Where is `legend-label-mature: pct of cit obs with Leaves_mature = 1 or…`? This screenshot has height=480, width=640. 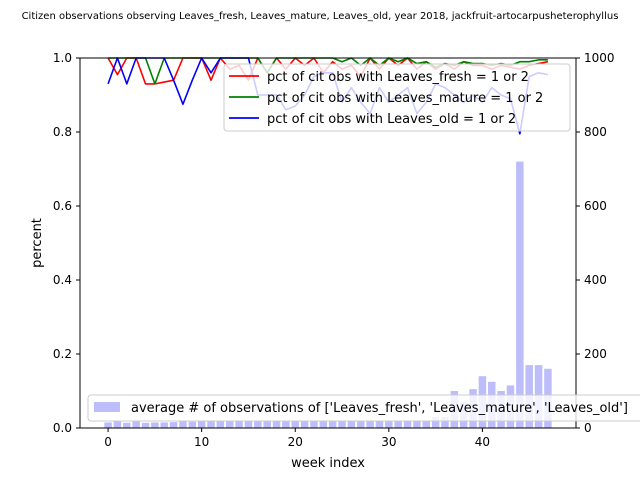
legend-label-mature: pct of cit obs with Leaves_mature = 1 or… is located at coordinates (405, 98).